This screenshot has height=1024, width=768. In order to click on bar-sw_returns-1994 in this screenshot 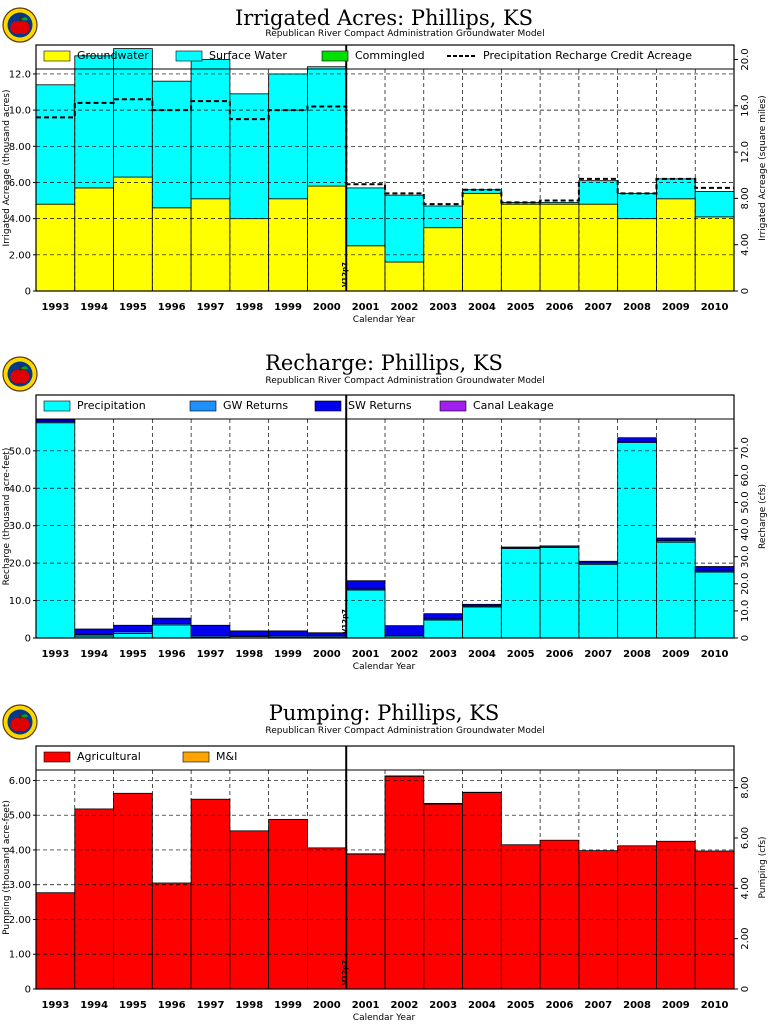, I will do `click(94, 632)`.